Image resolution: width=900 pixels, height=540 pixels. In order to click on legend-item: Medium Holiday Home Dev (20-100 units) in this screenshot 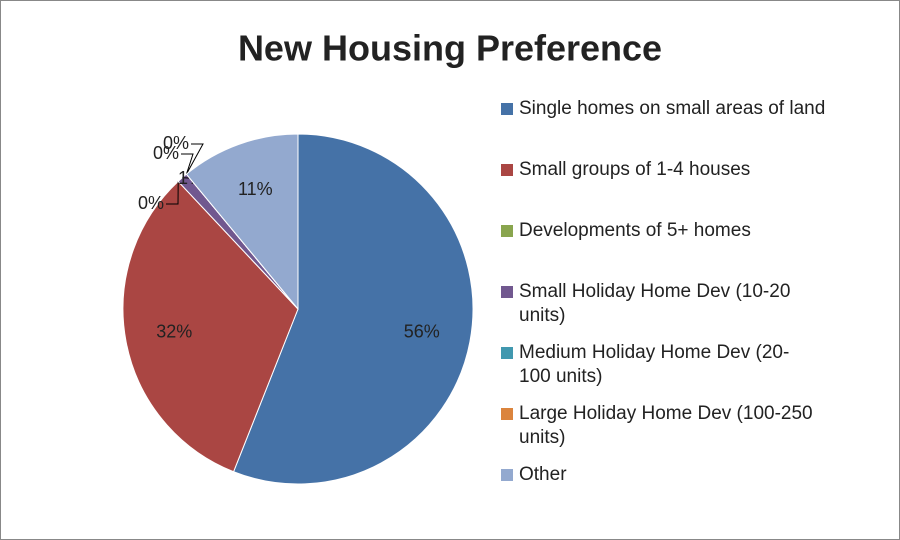, I will do `click(658, 371)`.